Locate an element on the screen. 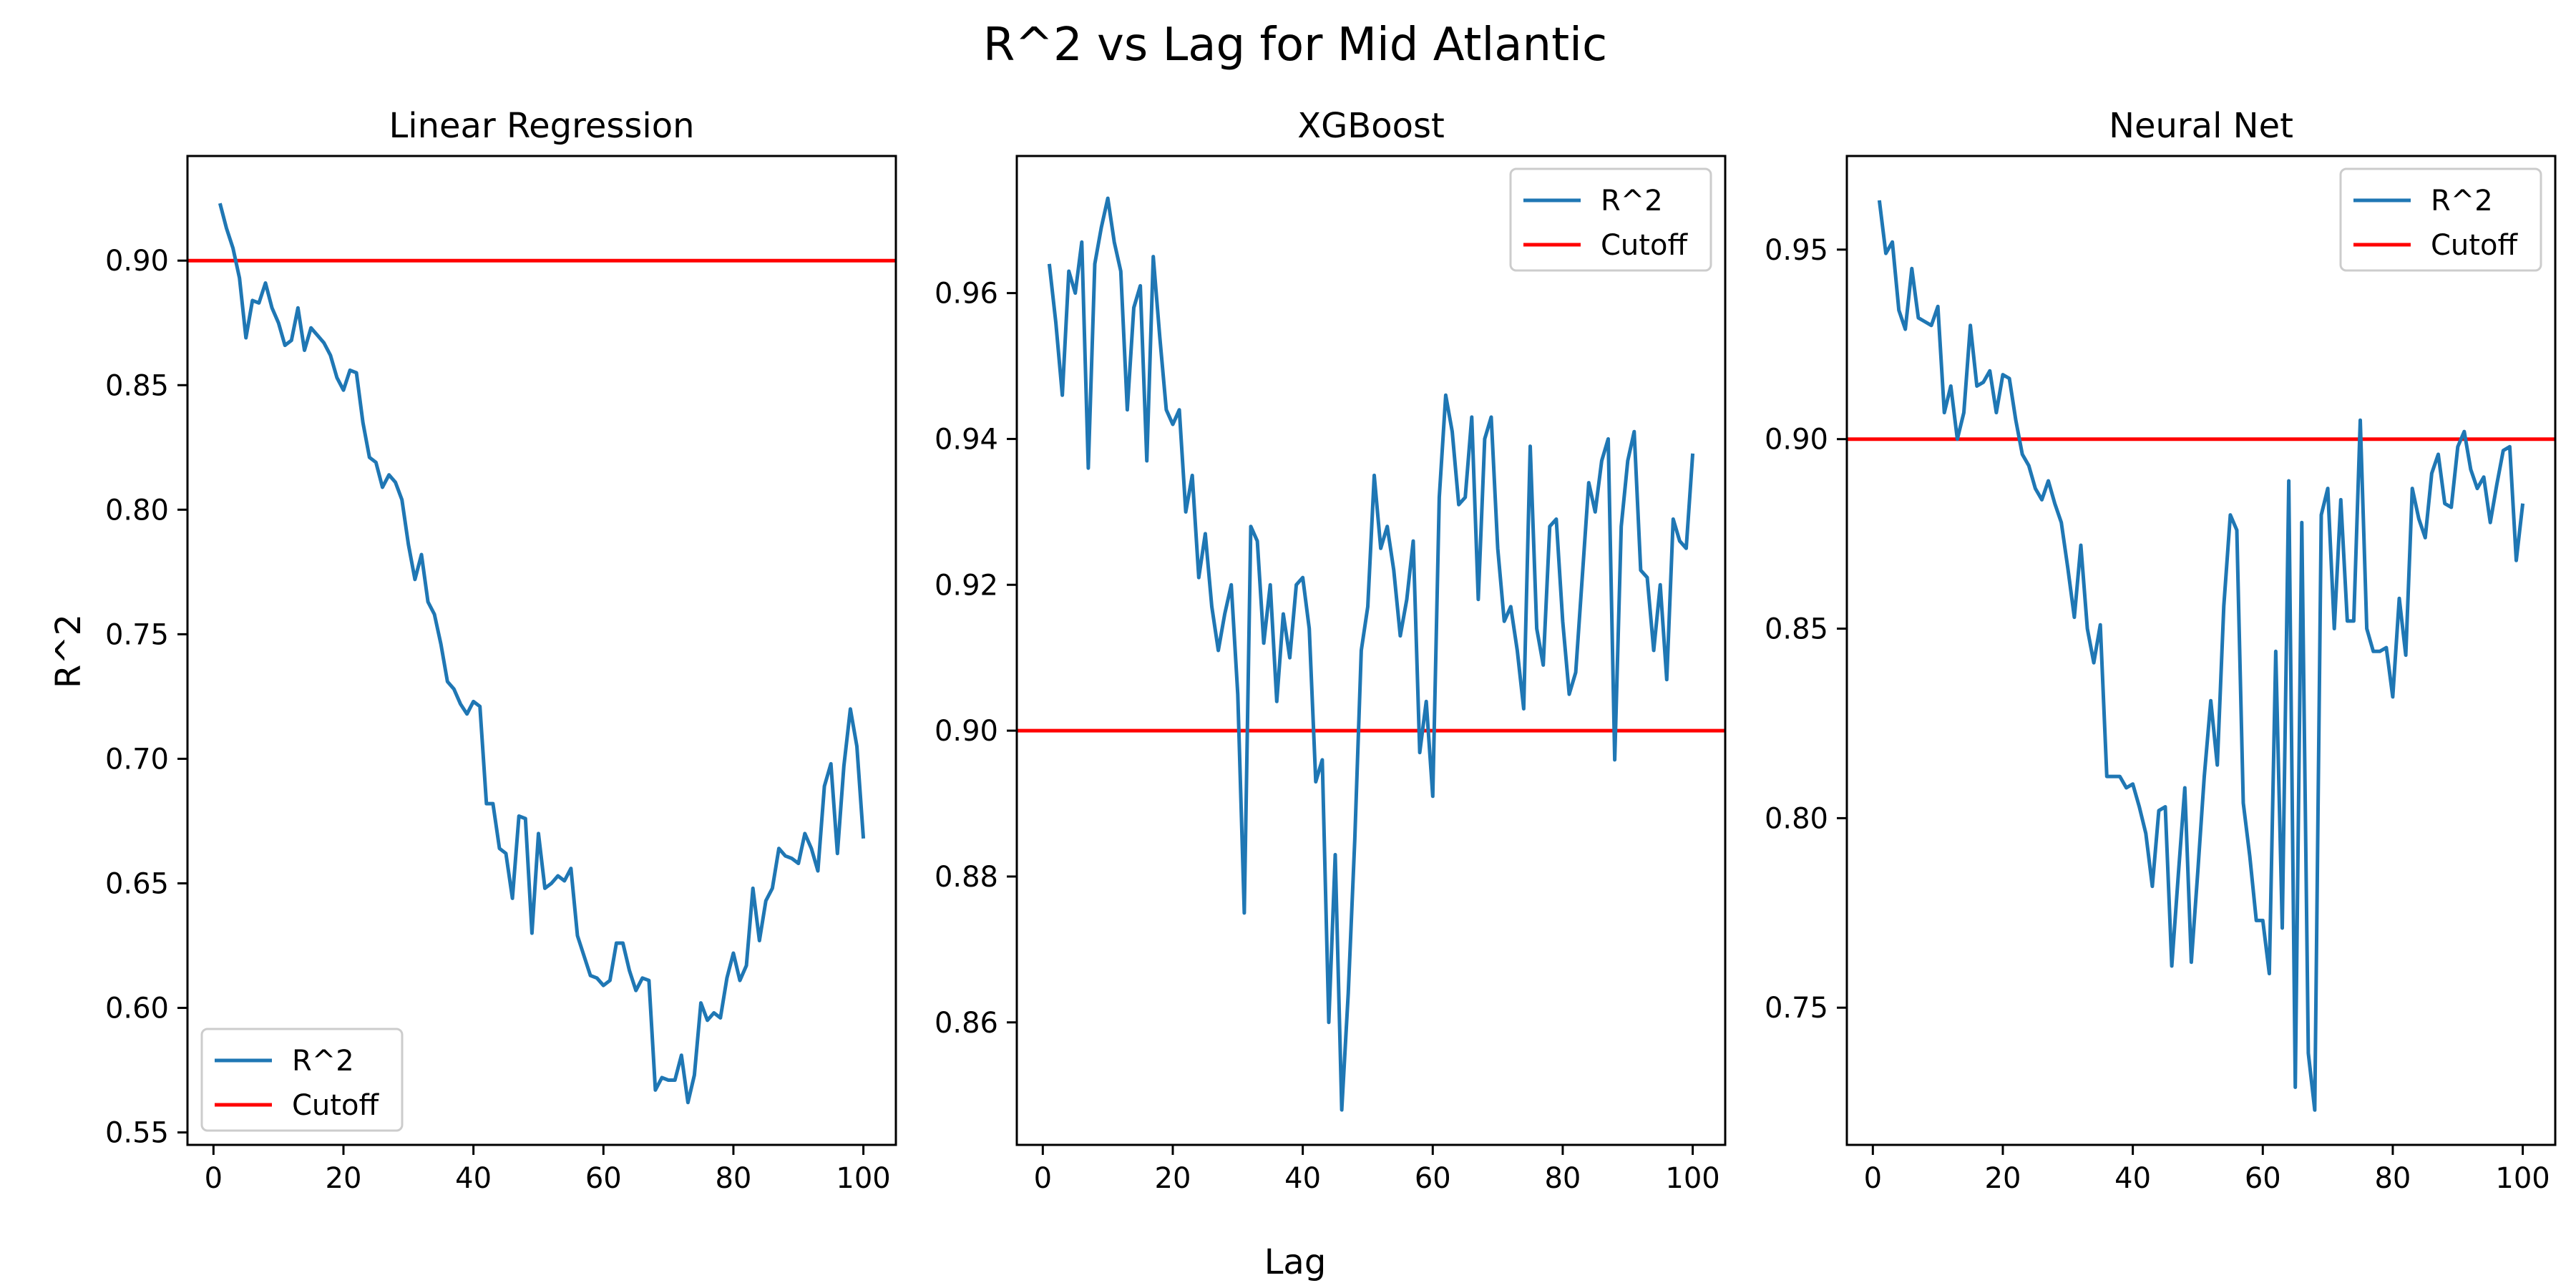 Image resolution: width=2576 pixels, height=1288 pixels. y-tick-label: 0.70 is located at coordinates (137, 759).